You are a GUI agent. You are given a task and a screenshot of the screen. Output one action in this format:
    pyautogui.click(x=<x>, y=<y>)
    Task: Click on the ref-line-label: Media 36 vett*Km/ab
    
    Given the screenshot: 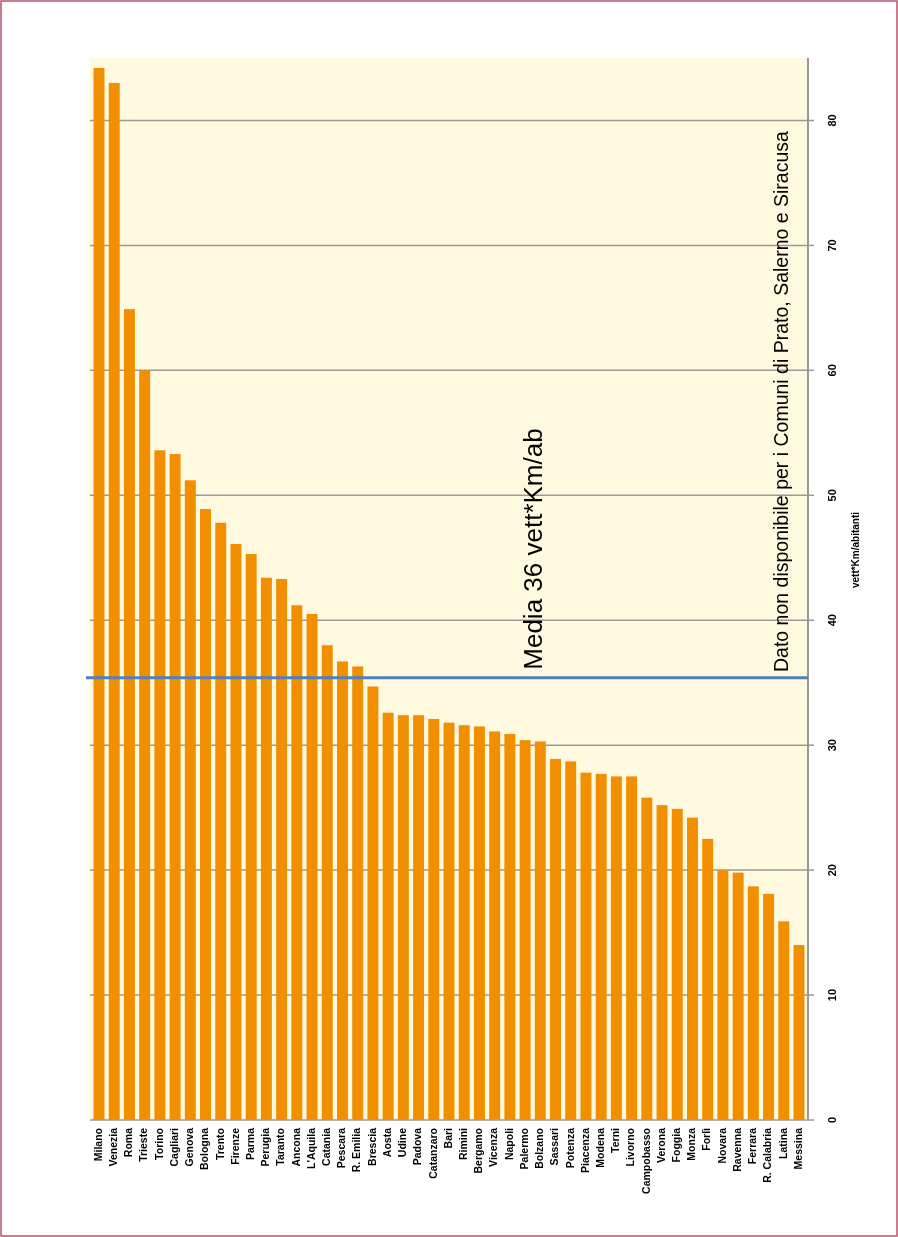 What is the action you would take?
    pyautogui.click(x=532, y=549)
    